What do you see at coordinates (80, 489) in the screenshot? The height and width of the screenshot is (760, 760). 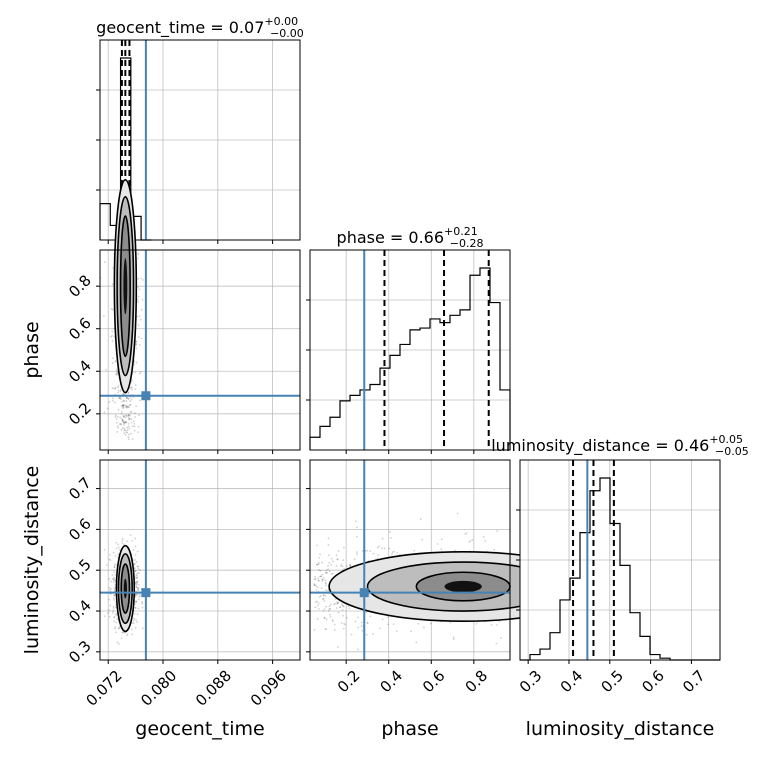 I see `yticklabel-luminosity_distance: 0.7` at bounding box center [80, 489].